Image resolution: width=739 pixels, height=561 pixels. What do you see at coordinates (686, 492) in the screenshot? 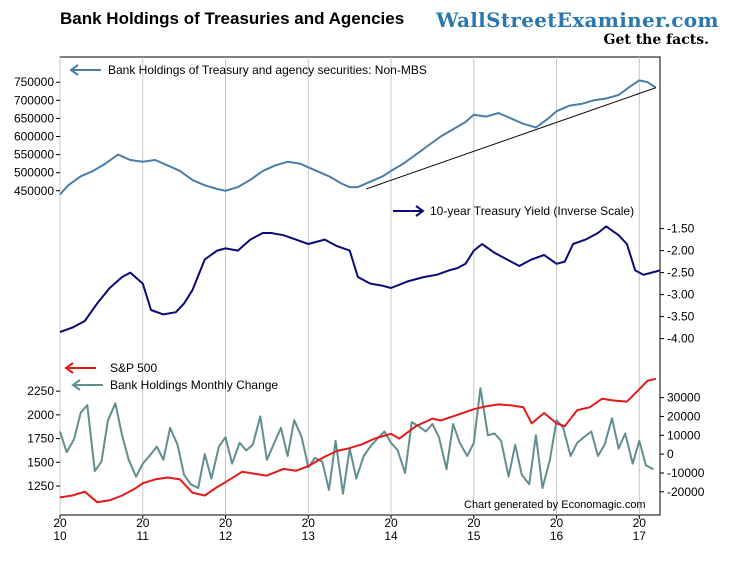
I see `y-tick-label-right: -20000` at bounding box center [686, 492].